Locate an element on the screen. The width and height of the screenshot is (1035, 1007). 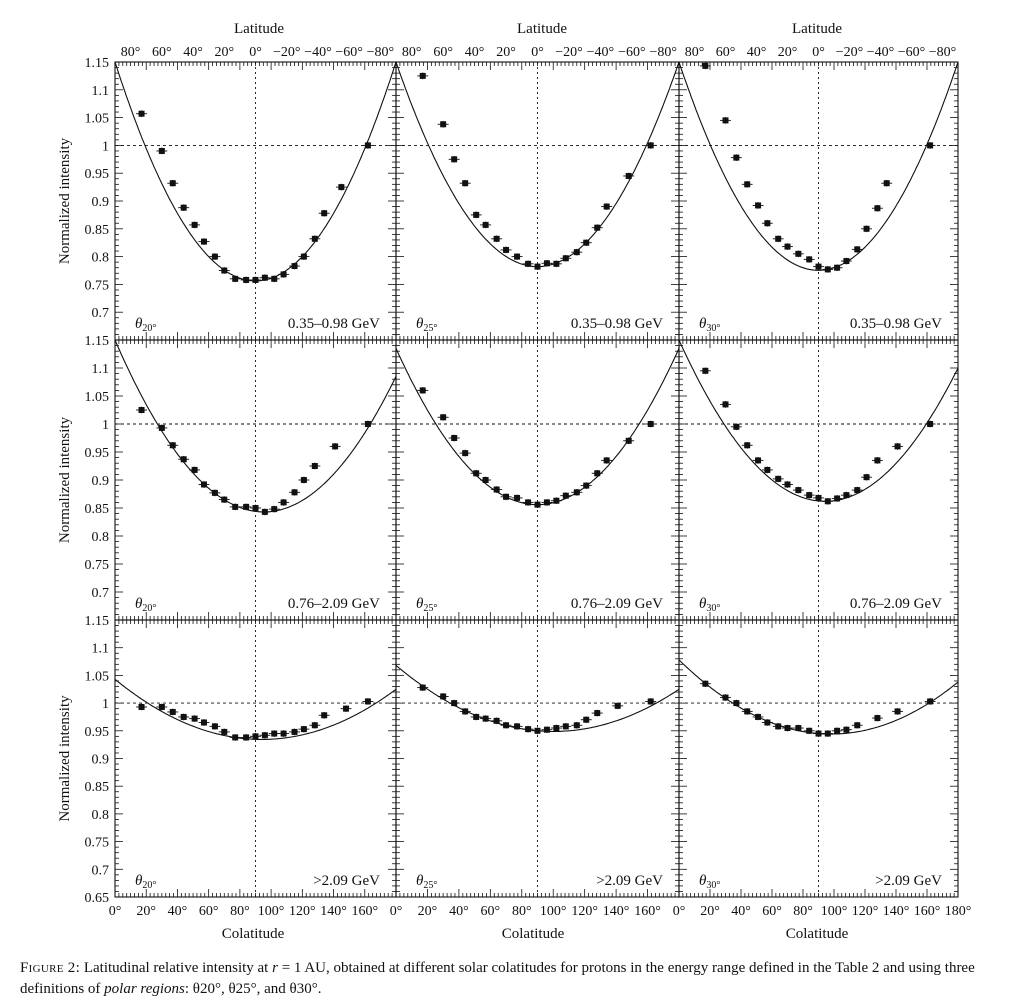
region-label-subscript: 20° is located at coordinates (149, 885).